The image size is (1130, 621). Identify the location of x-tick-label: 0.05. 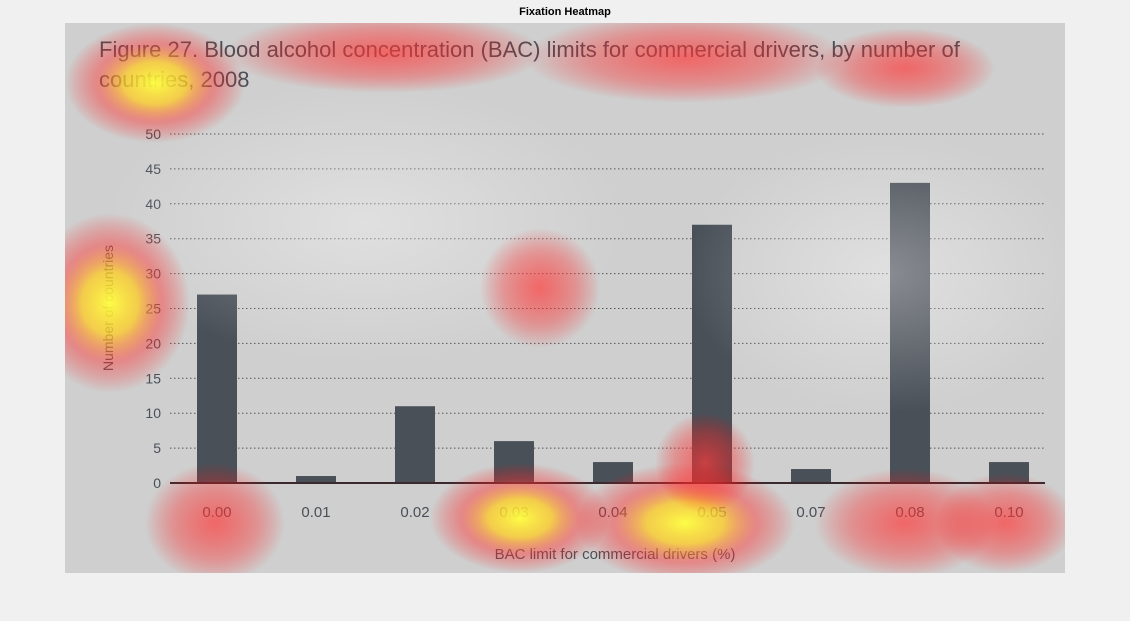
(711, 512).